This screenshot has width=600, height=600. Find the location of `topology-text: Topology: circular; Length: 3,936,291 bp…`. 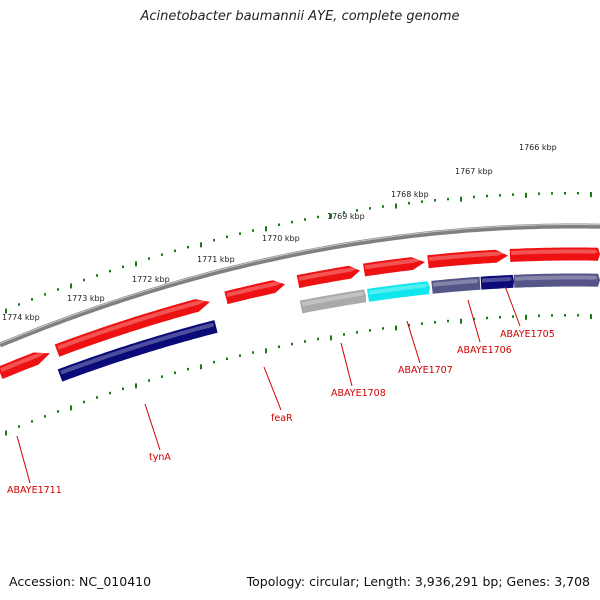

topology-text: Topology: circular; Length: 3,936,291 bp… is located at coordinates (418, 581).